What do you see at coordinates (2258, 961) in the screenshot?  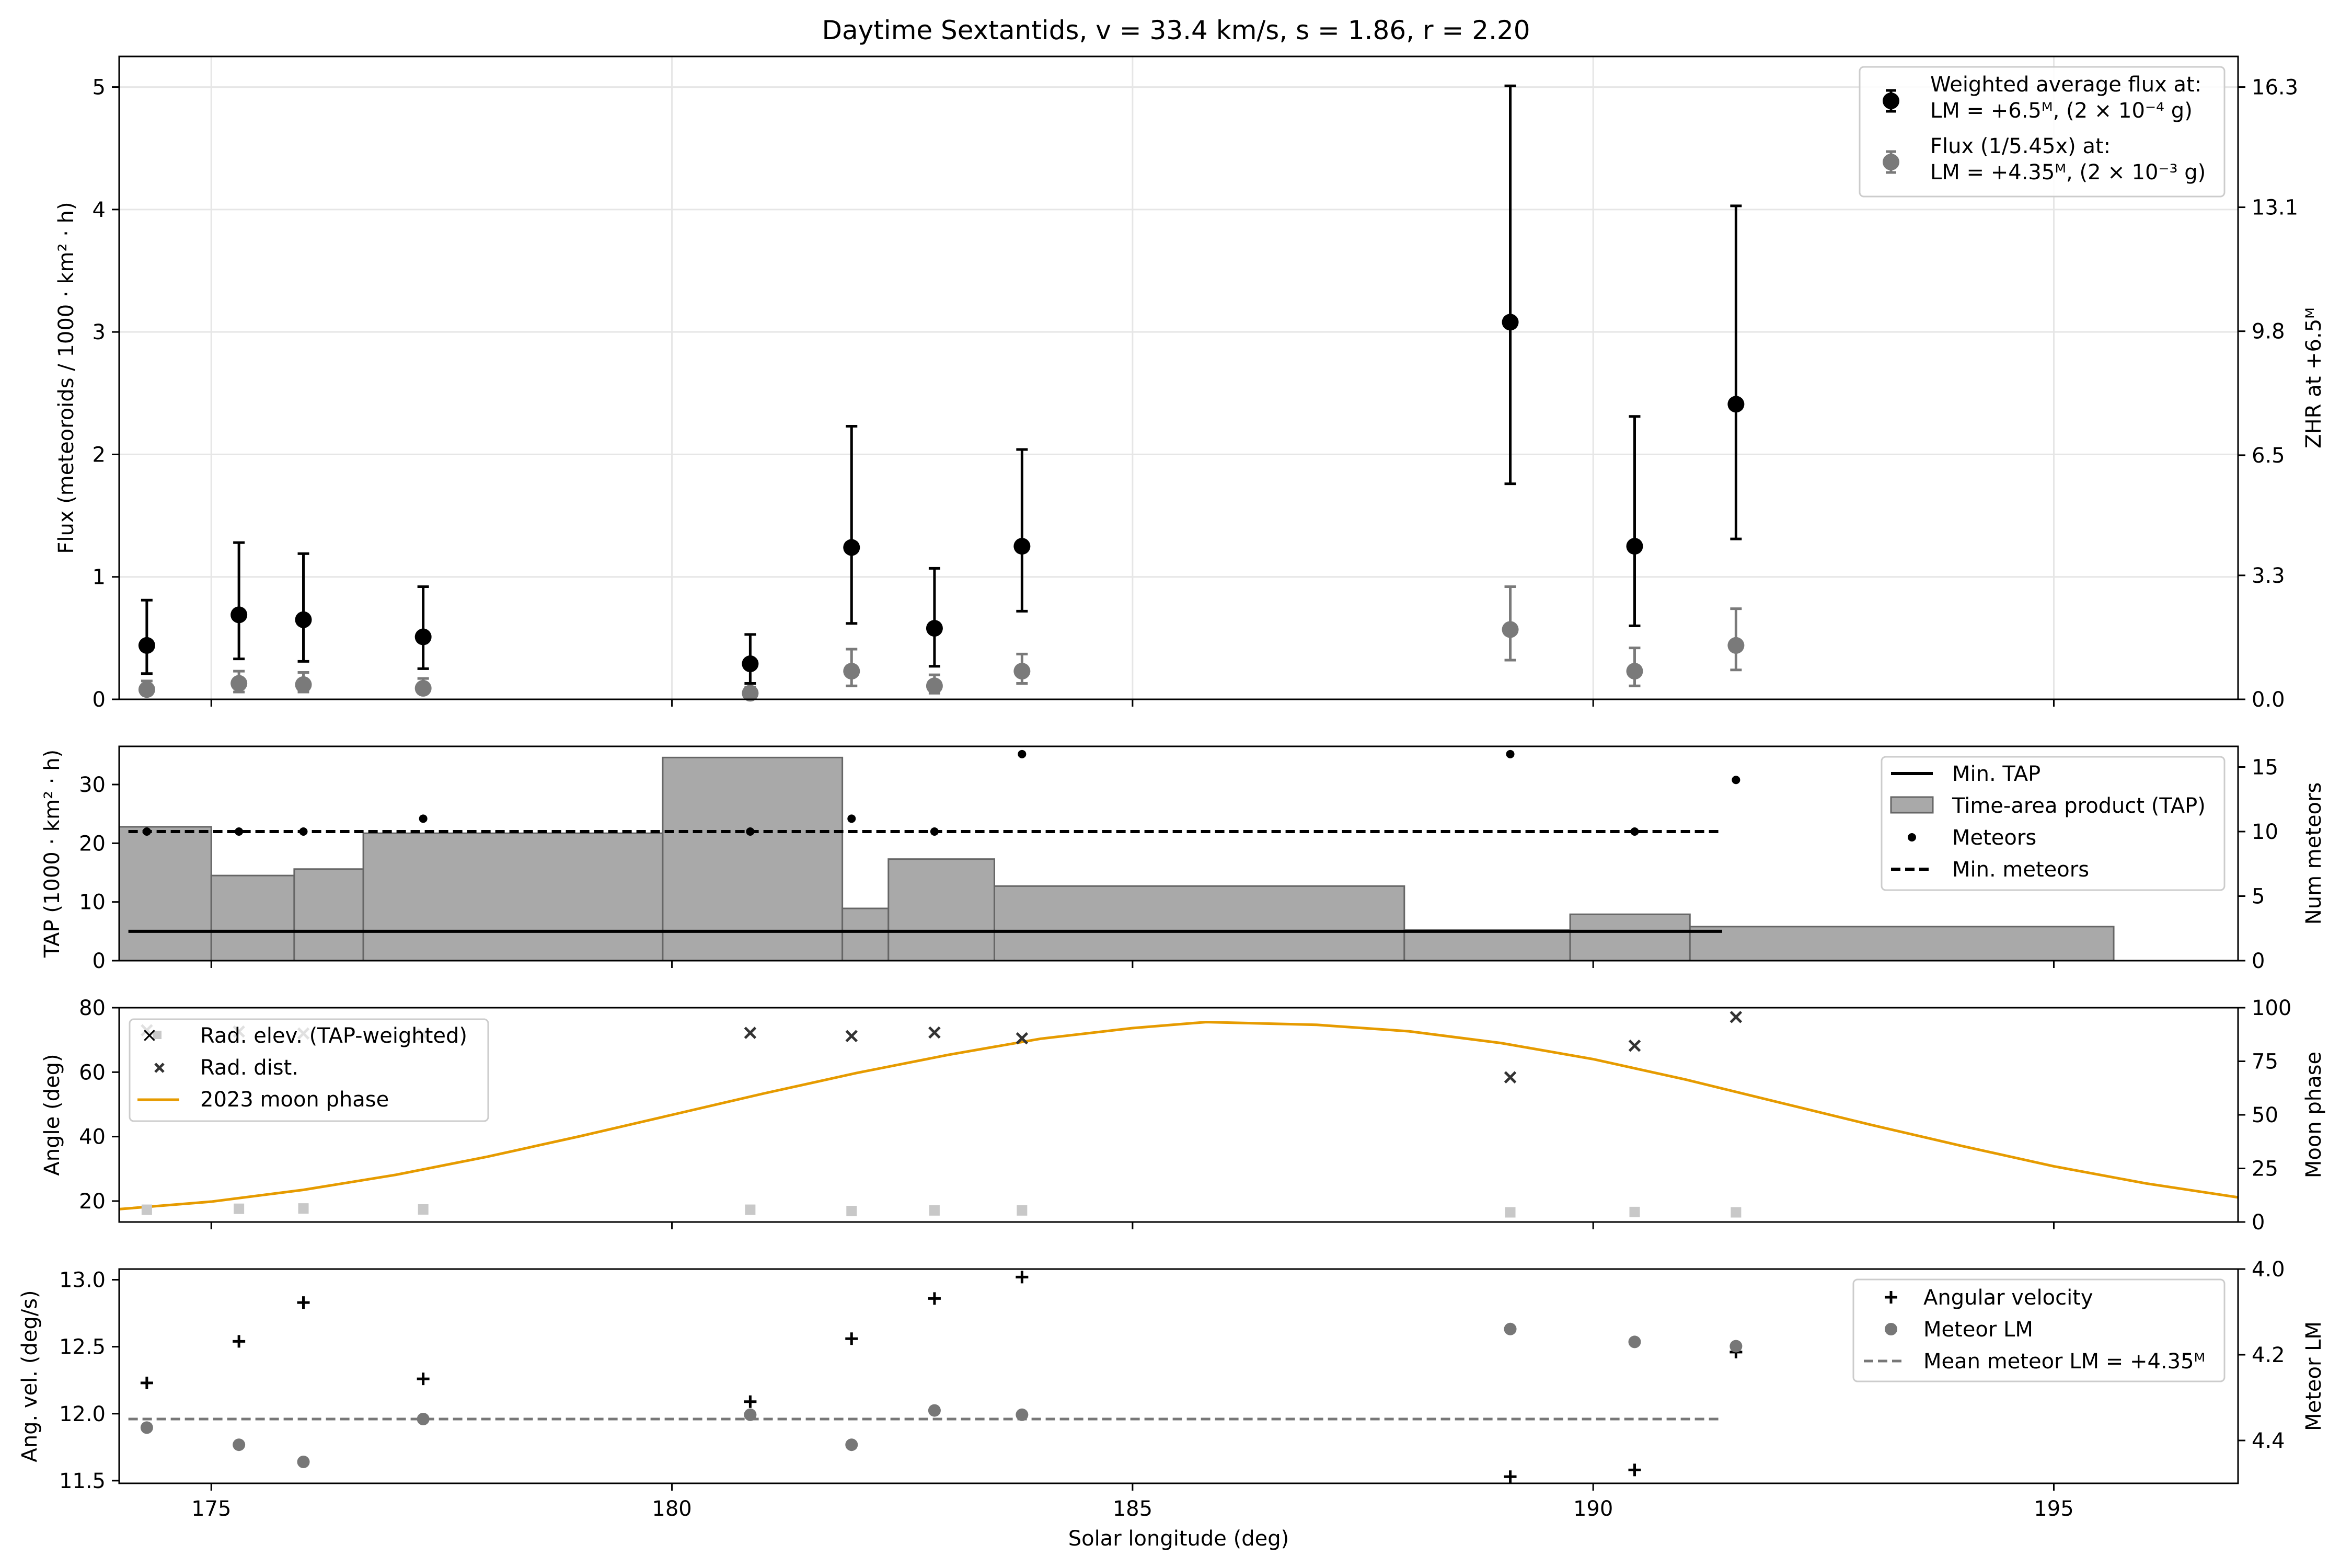 I see `y-right-tick-label: 0` at bounding box center [2258, 961].